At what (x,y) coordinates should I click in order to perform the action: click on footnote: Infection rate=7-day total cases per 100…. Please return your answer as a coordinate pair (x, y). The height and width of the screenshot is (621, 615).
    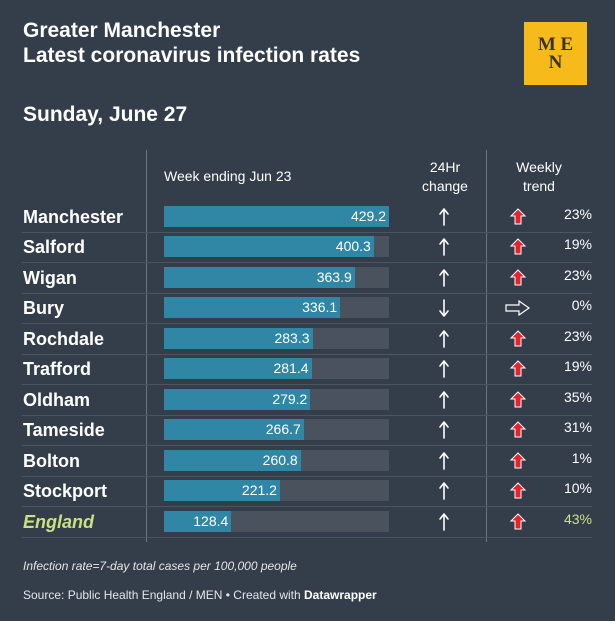
    Looking at the image, I should click on (160, 566).